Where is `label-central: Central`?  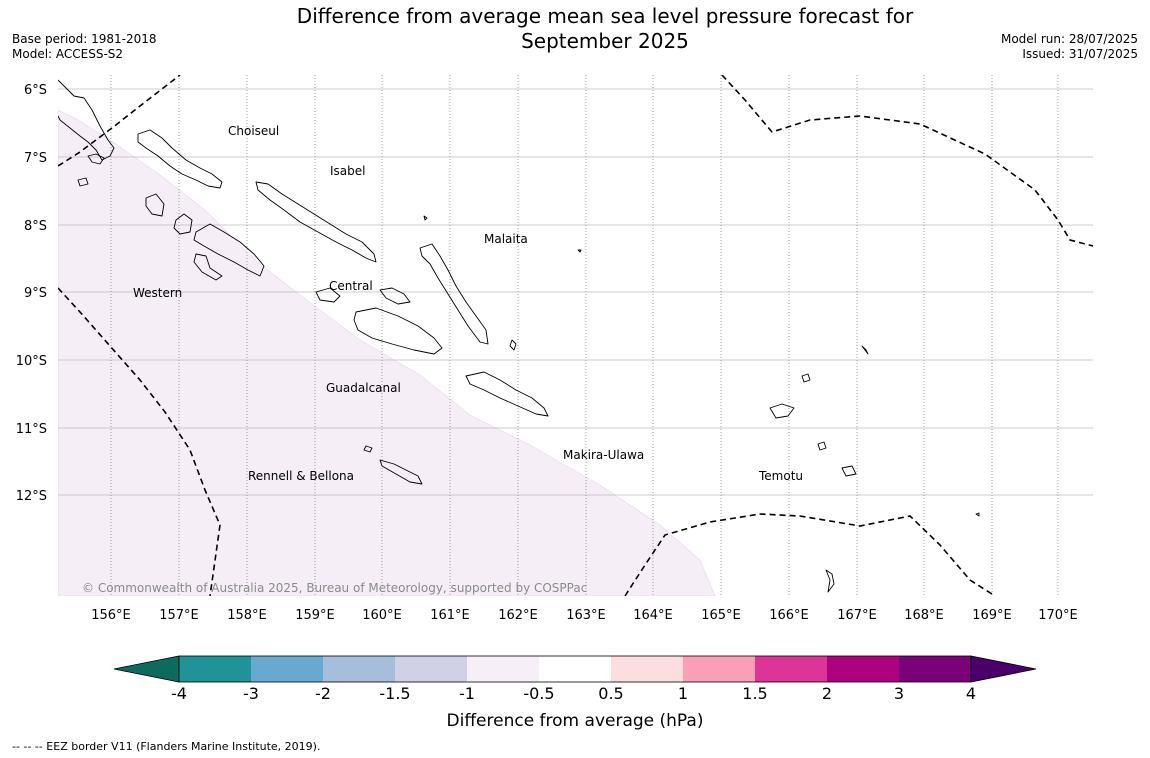
label-central: Central is located at coordinates (351, 286).